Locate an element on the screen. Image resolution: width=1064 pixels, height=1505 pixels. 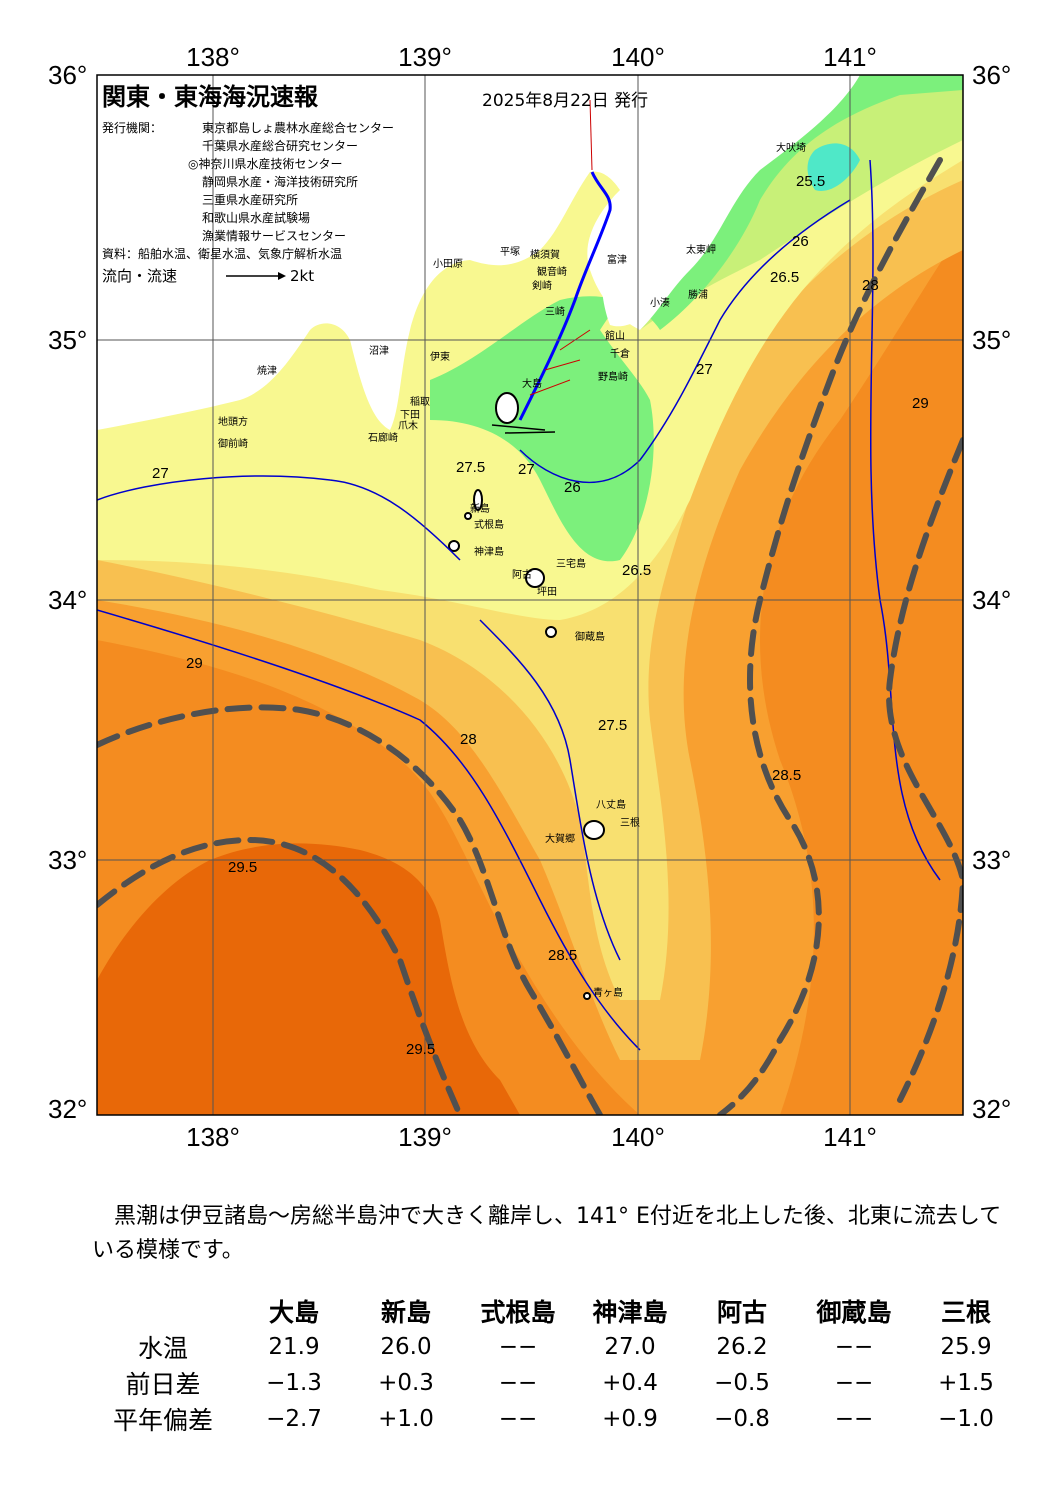
place-name: 館山 is located at coordinates (615, 335).